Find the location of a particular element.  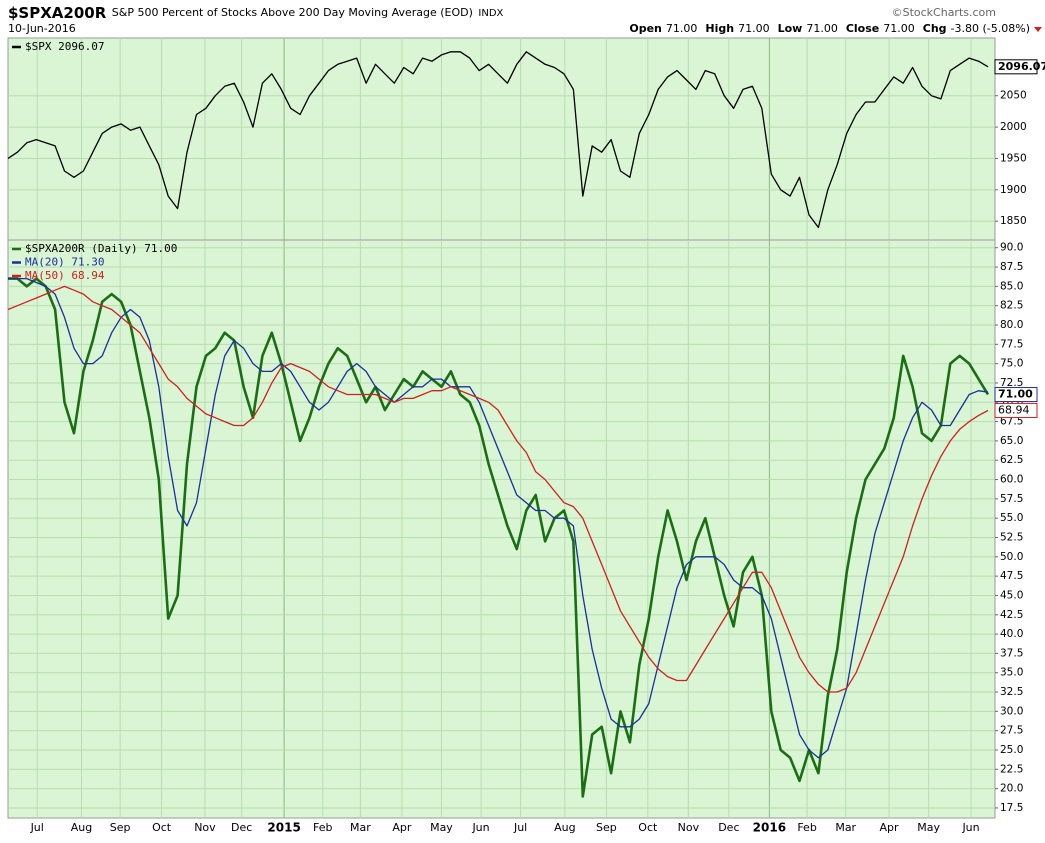

y-tick-label: 52.5 is located at coordinates (1011, 538).